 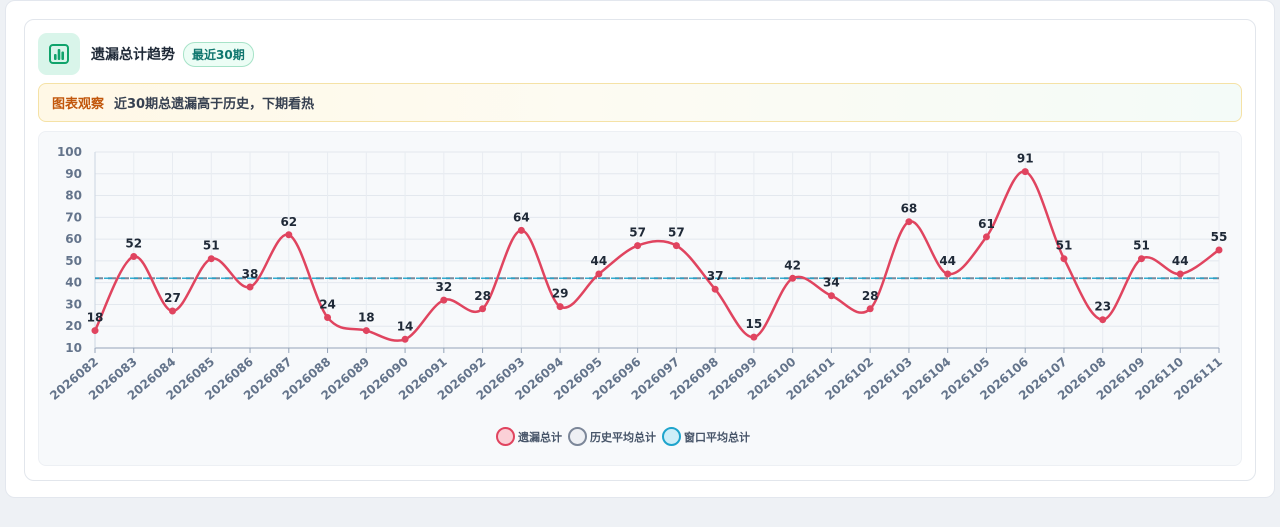 I want to click on y-tick-label: 90, so click(x=73, y=174).